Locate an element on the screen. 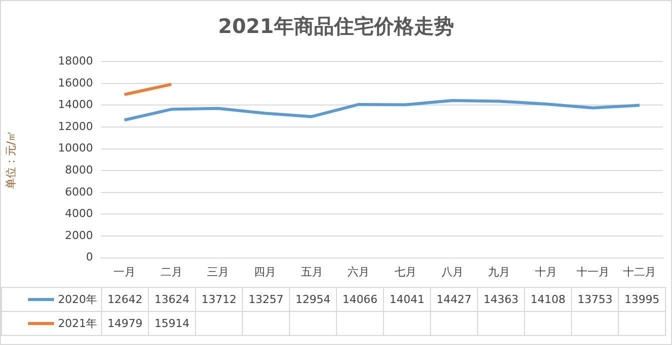 The image size is (672, 345). data-label: 13712 is located at coordinates (219, 300).